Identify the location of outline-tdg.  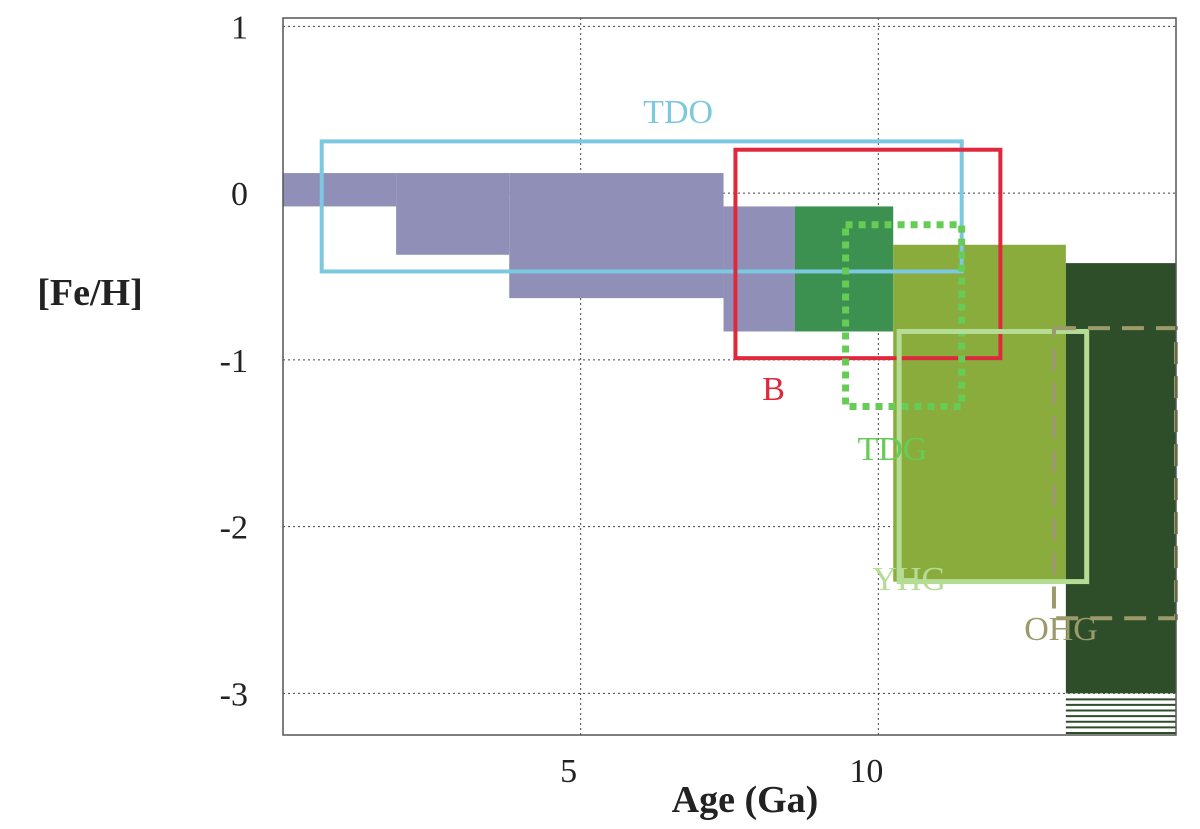
(904, 316).